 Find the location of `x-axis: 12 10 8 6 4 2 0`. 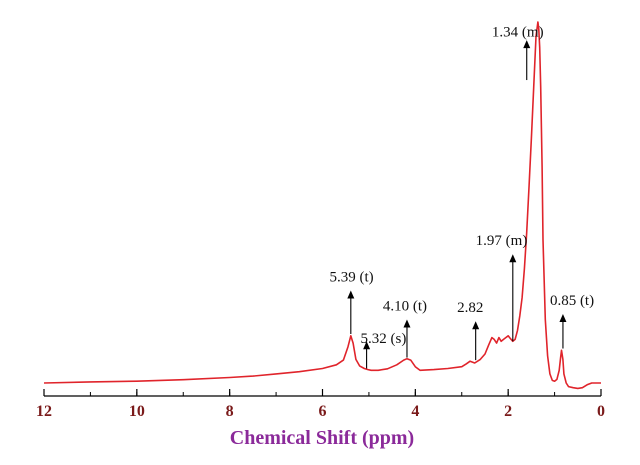

x-axis: 12 10 8 6 4 2 0 is located at coordinates (320, 404).